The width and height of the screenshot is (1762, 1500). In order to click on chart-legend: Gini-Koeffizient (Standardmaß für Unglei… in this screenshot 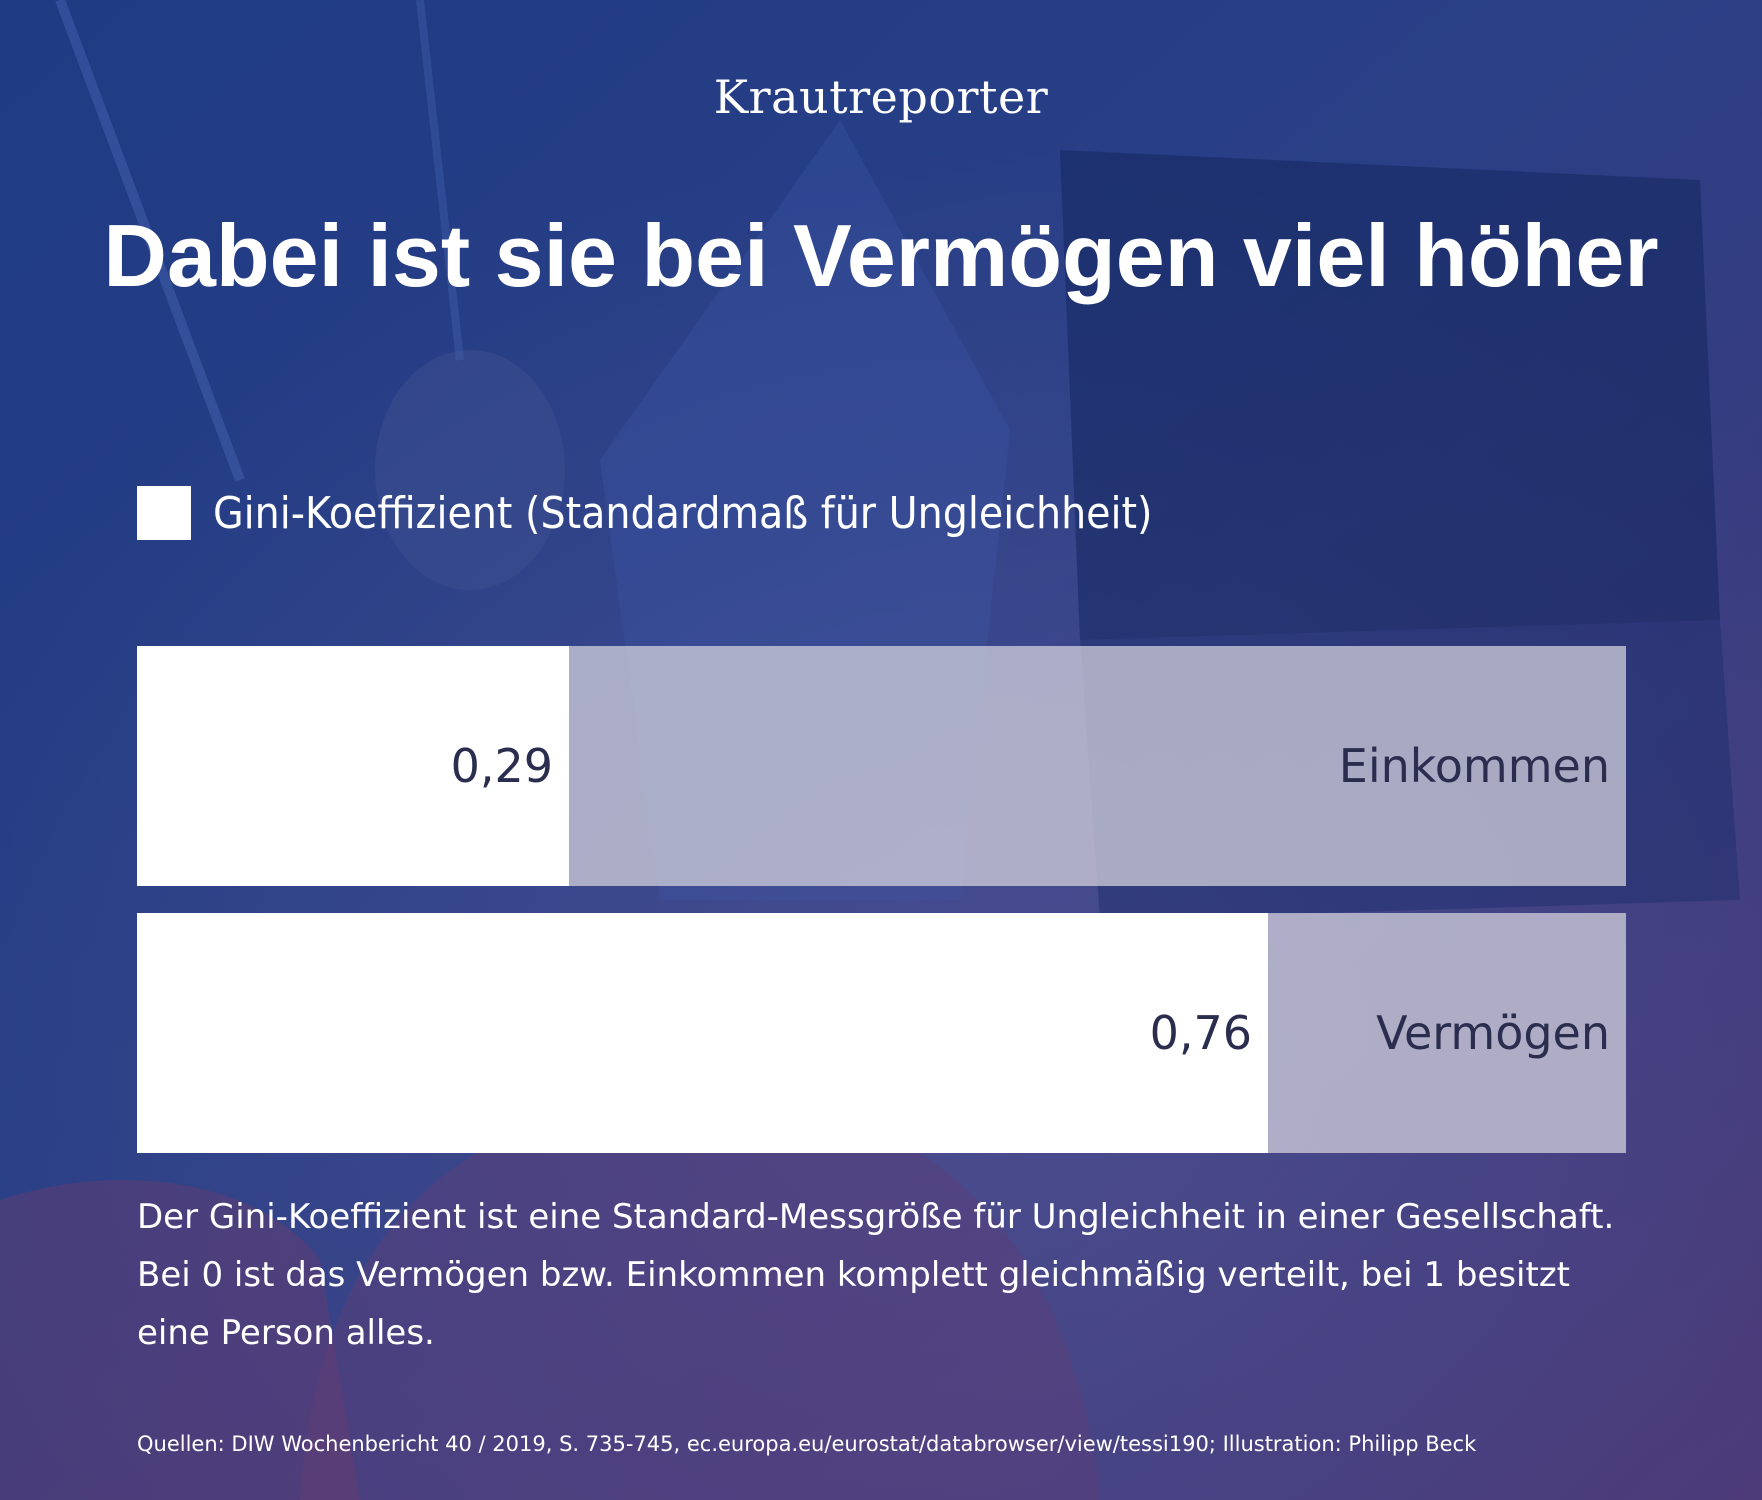, I will do `click(645, 513)`.